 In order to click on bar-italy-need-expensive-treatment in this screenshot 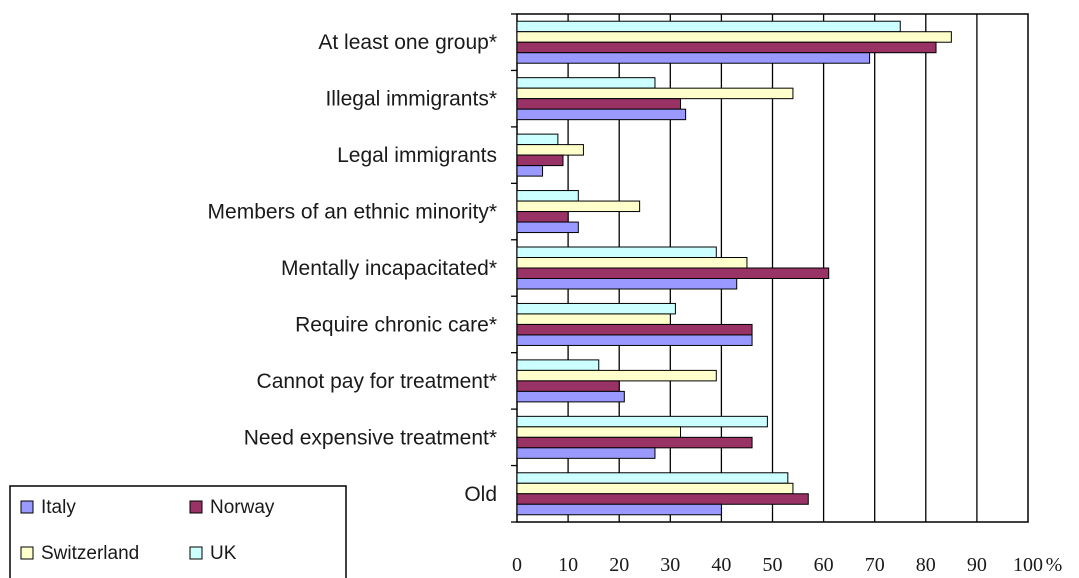, I will do `click(586, 453)`.